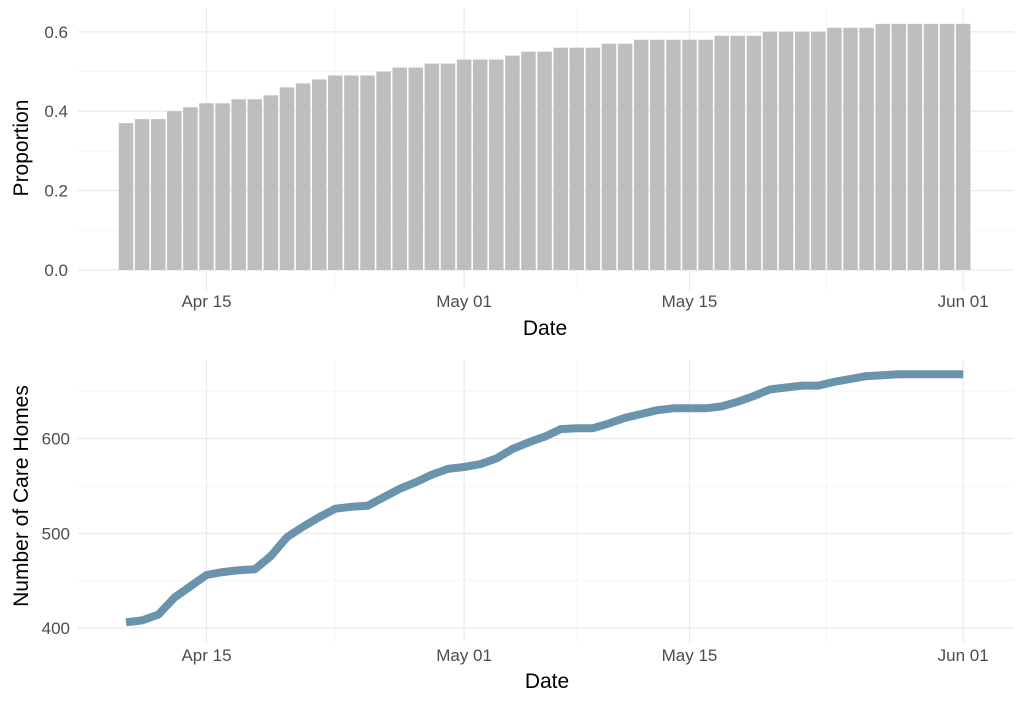 Image resolution: width=1024 pixels, height=704 pixels. I want to click on bottom-x-axis-title: Date, so click(547, 681).